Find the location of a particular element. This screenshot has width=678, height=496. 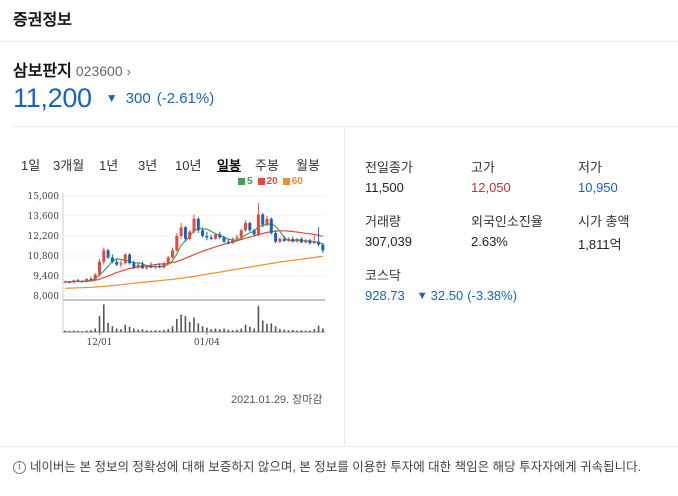

tab-3y: 3년 is located at coordinates (148, 165).